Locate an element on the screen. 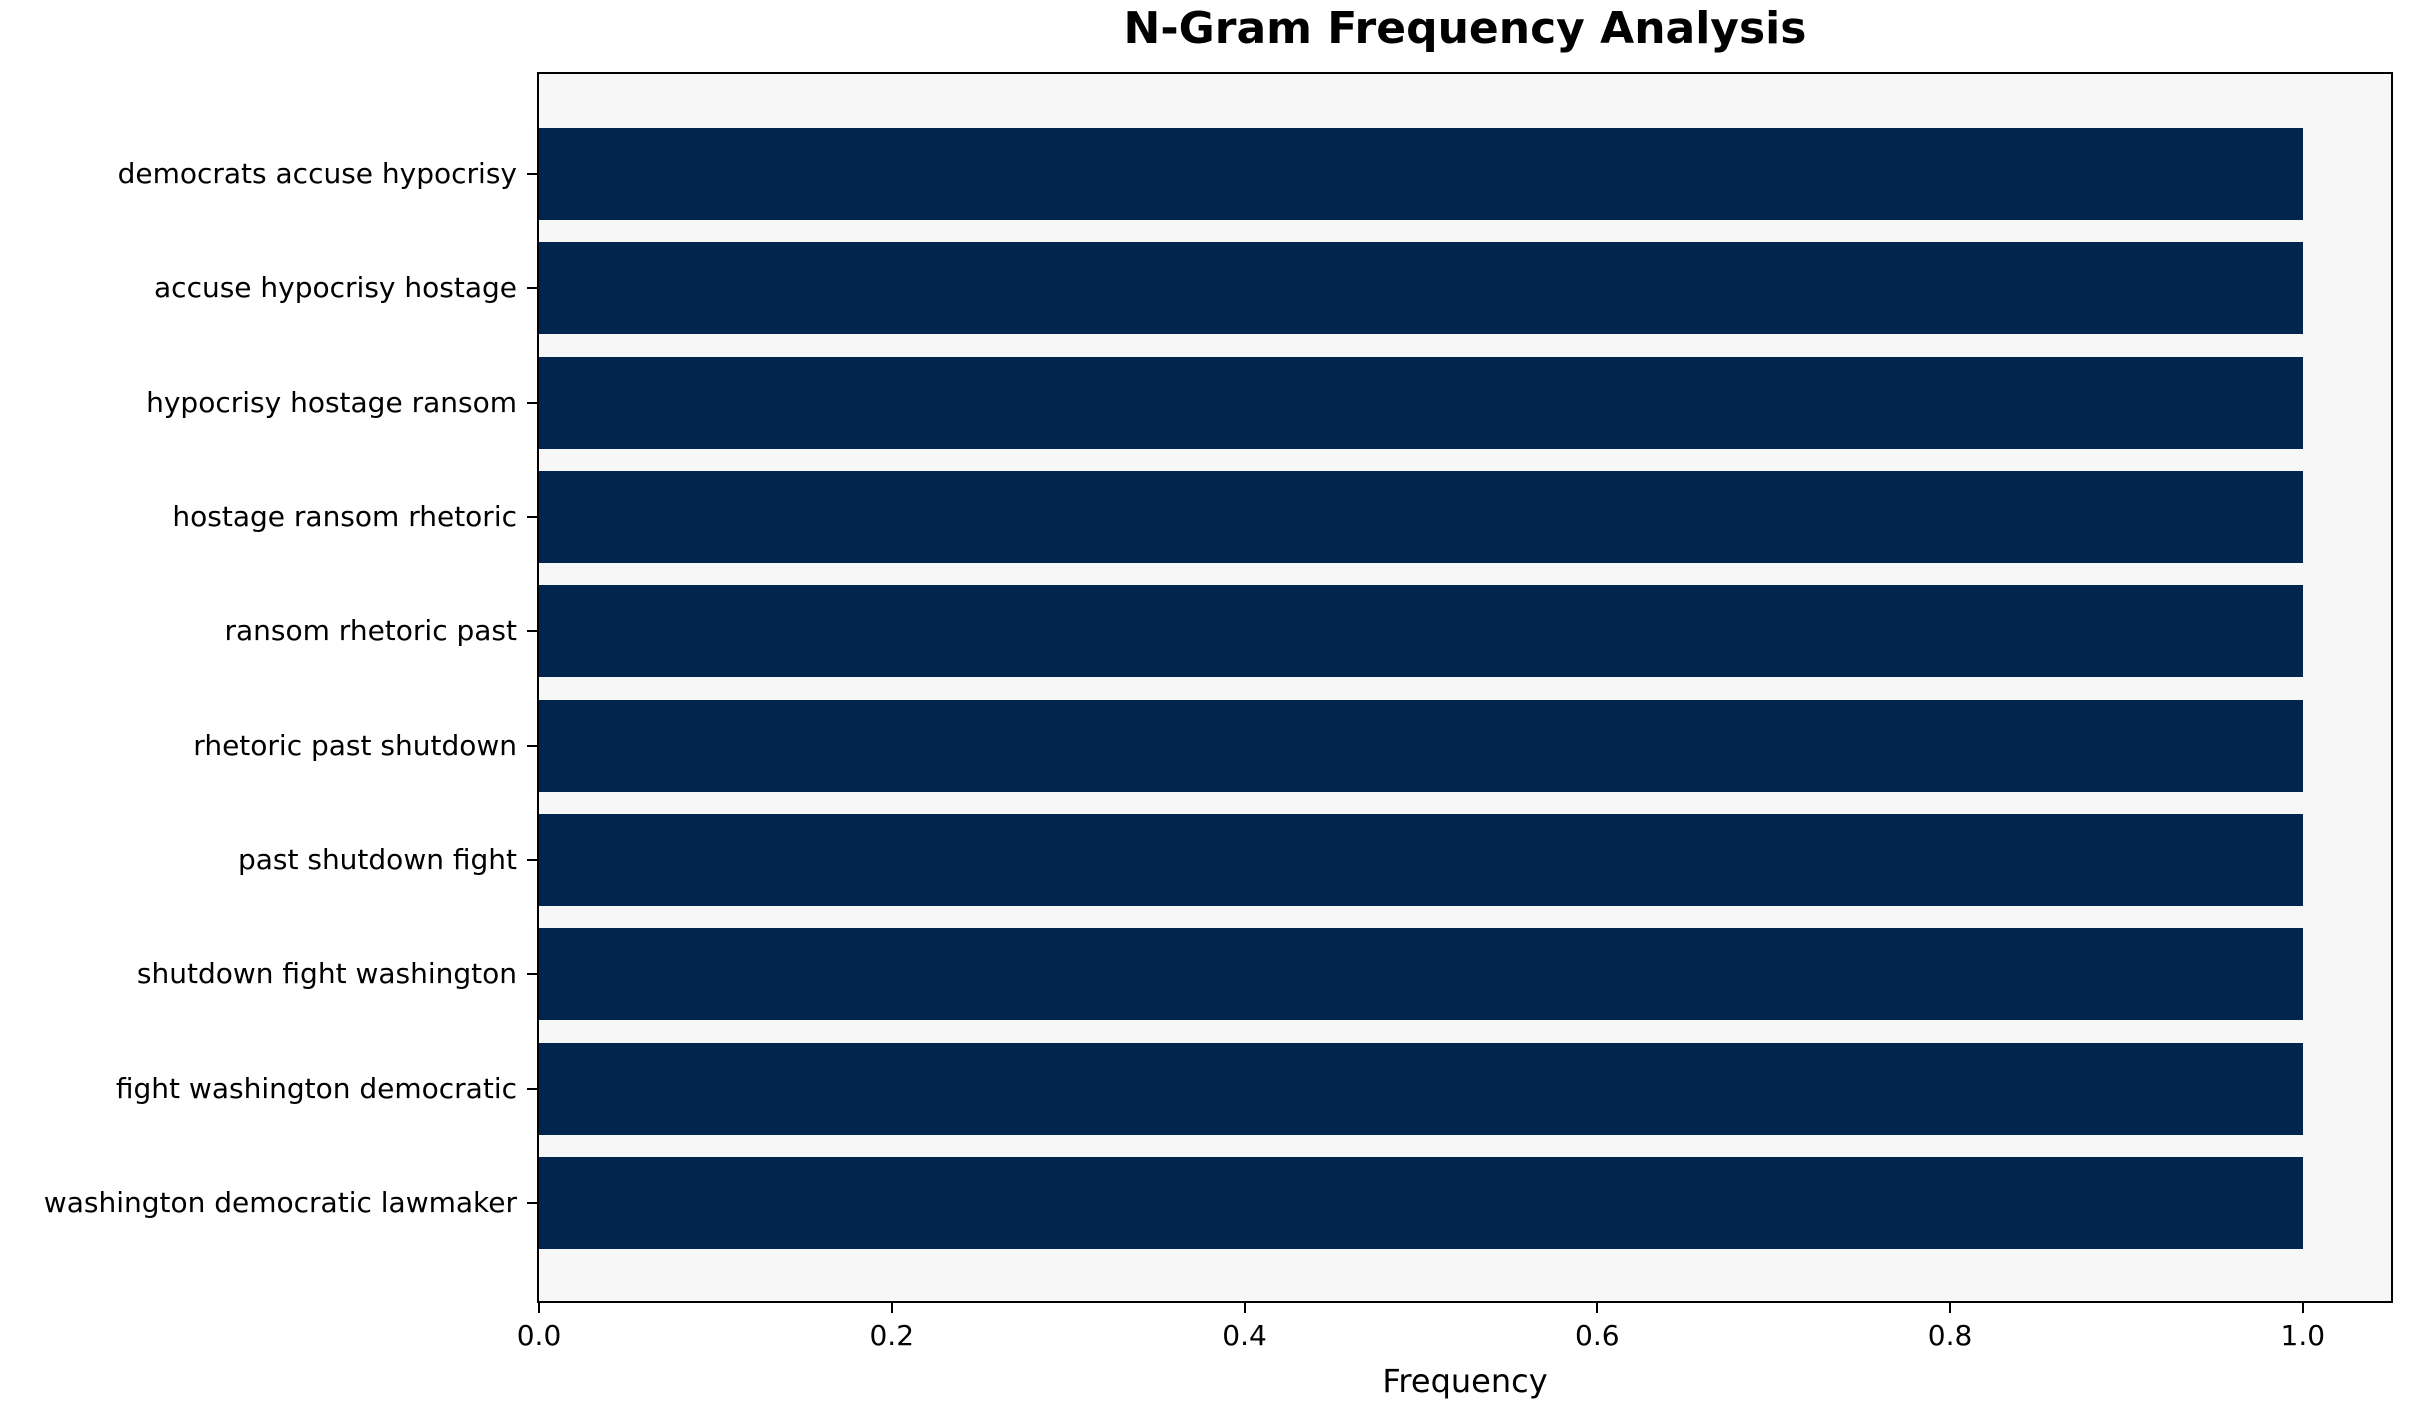 Image resolution: width=2412 pixels, height=1414 pixels. y-tick-label: rhetoric past shutdown is located at coordinates (355, 745).